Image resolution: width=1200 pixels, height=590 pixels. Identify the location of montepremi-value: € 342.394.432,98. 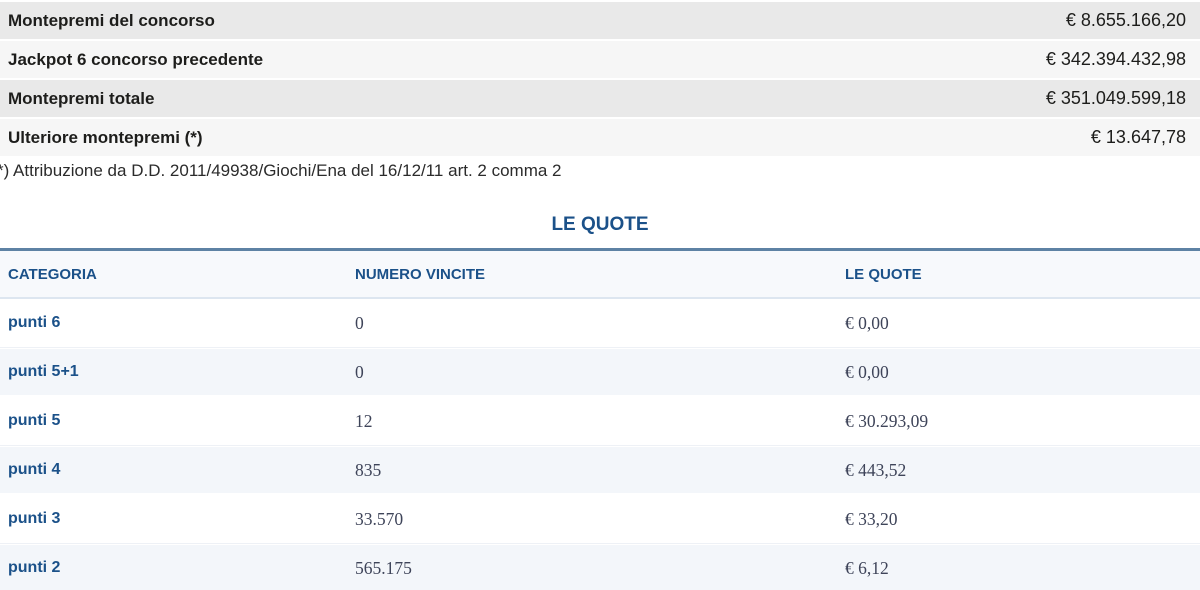
(1115, 59).